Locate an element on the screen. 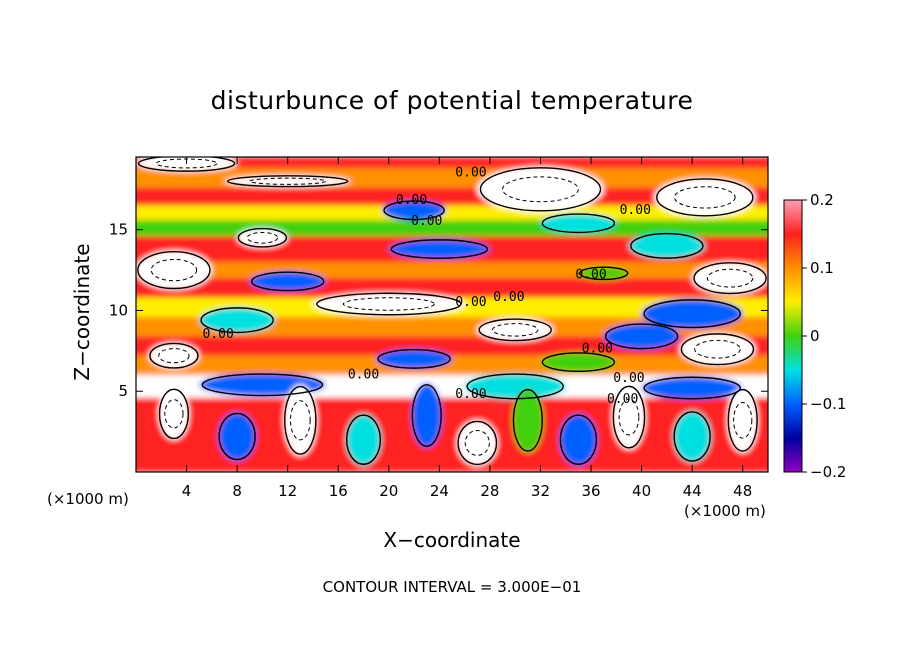 The image size is (904, 654). x-axis-label: X−coordinate is located at coordinates (452, 540).